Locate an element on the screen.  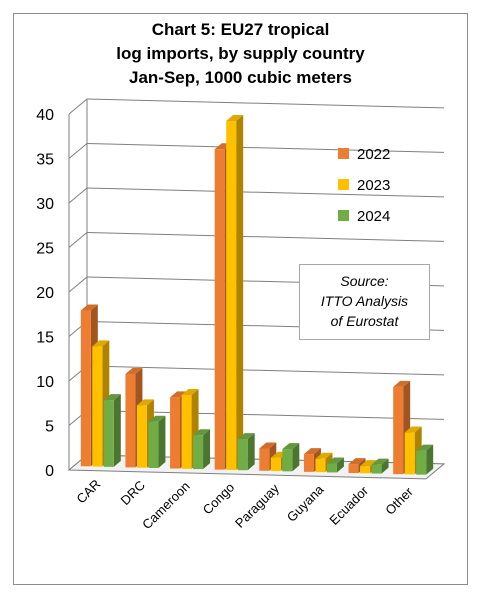
bar-top-2024-CAR is located at coordinates (112, 397).